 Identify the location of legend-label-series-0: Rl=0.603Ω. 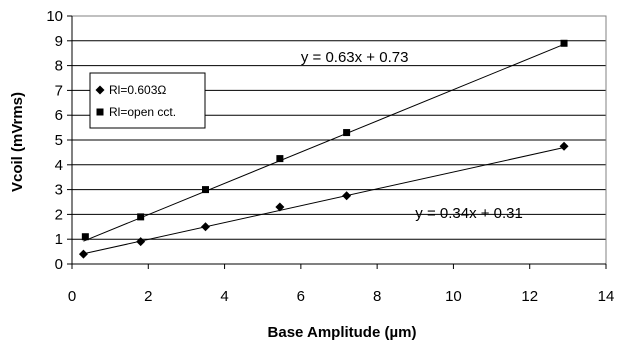
(137, 90).